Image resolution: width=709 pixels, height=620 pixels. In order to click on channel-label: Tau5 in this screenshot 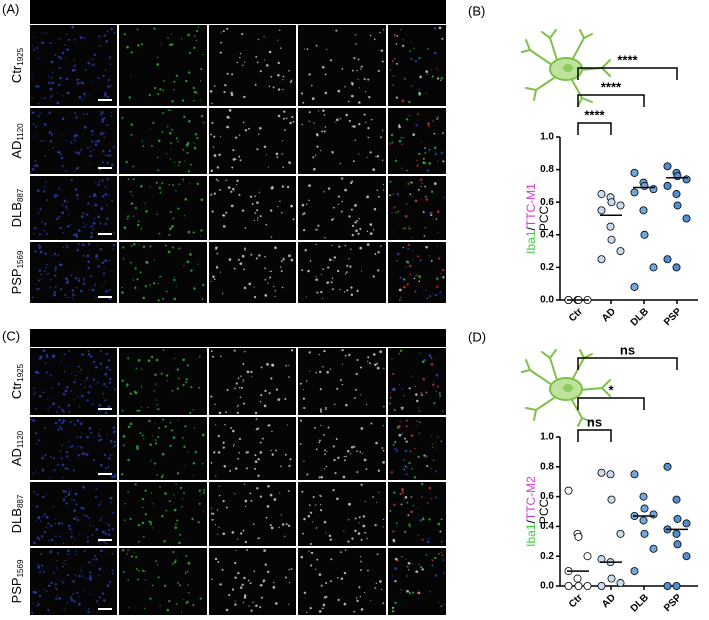, I will do `click(252, 12)`.